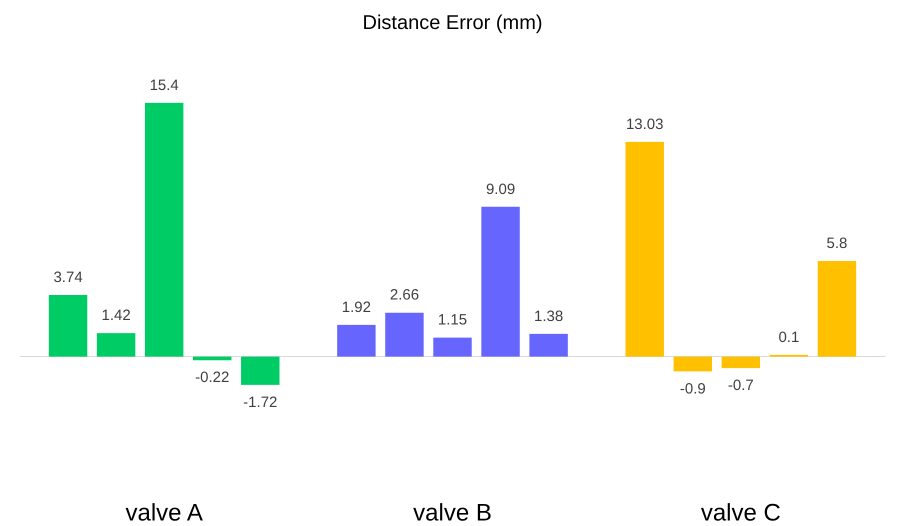 The image size is (905, 526). Describe the element at coordinates (164, 513) in the screenshot. I see `x-tick-label: valve A` at that location.